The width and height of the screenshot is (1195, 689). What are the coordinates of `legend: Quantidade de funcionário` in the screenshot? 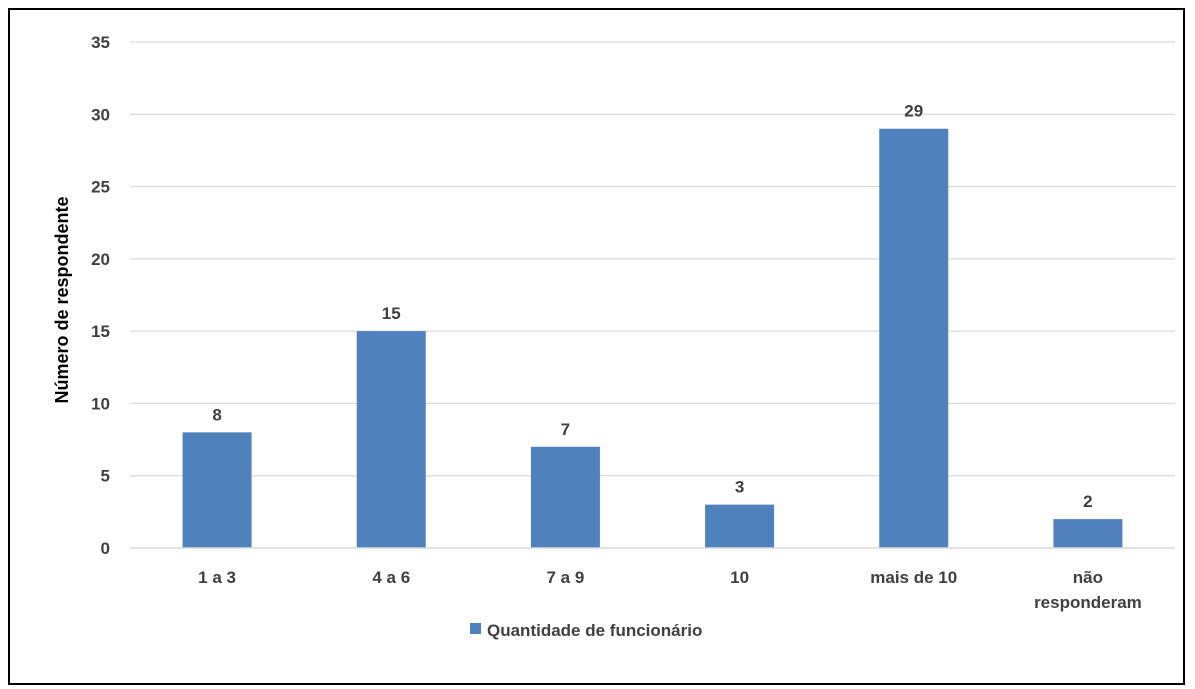 It's located at (586, 630).